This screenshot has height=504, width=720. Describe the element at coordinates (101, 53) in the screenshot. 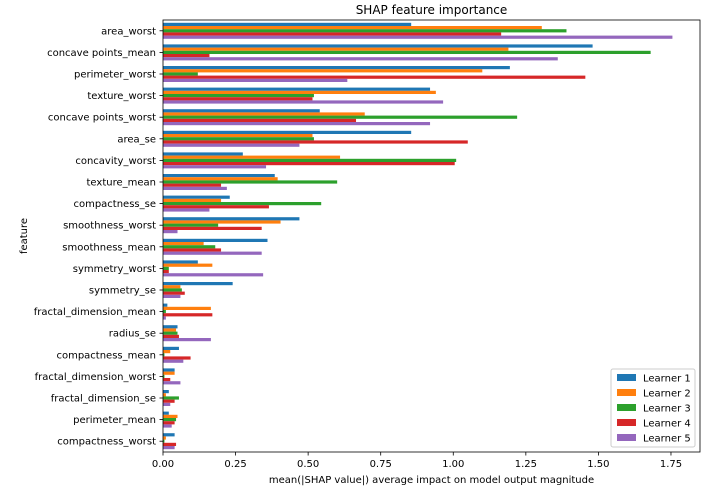

I see `y-tick-label: concave points_mean` at that location.